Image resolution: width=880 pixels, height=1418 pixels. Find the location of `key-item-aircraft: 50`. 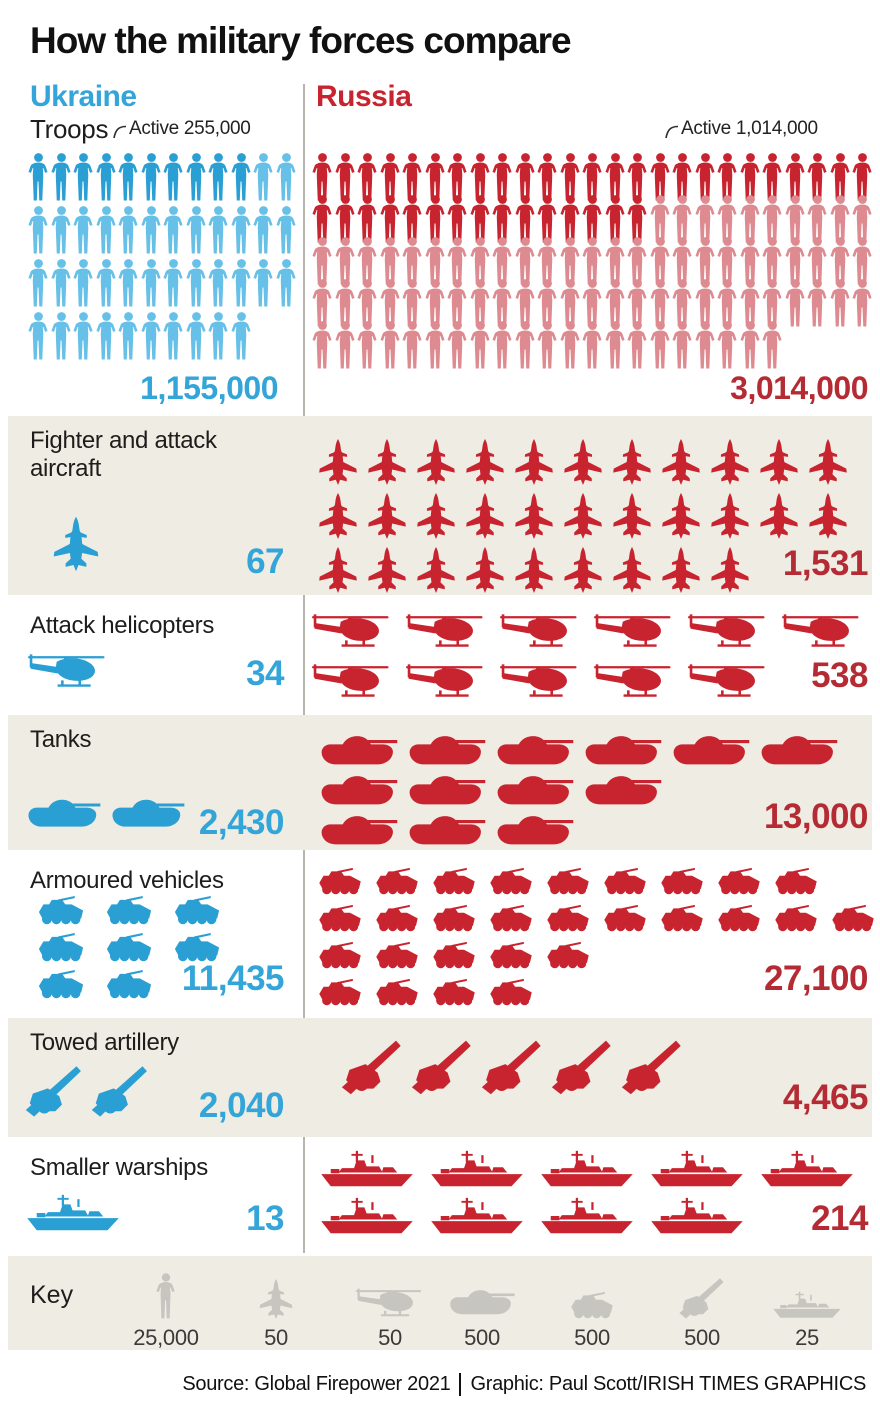

key-item-aircraft: 50 is located at coordinates (276, 1309).